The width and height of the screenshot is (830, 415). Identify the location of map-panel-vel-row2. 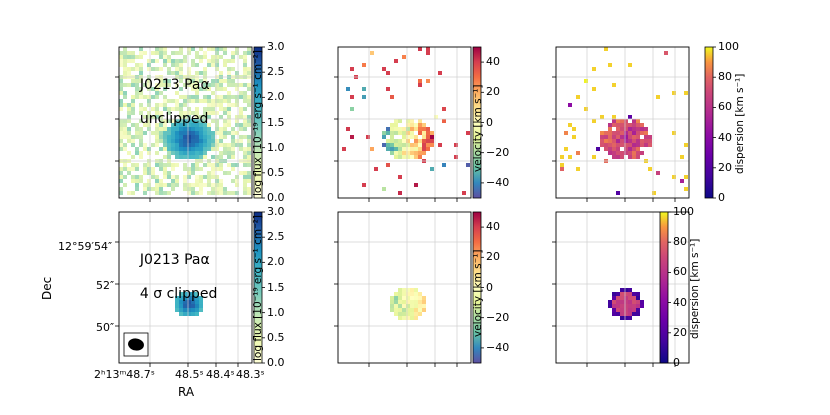
(403, 289).